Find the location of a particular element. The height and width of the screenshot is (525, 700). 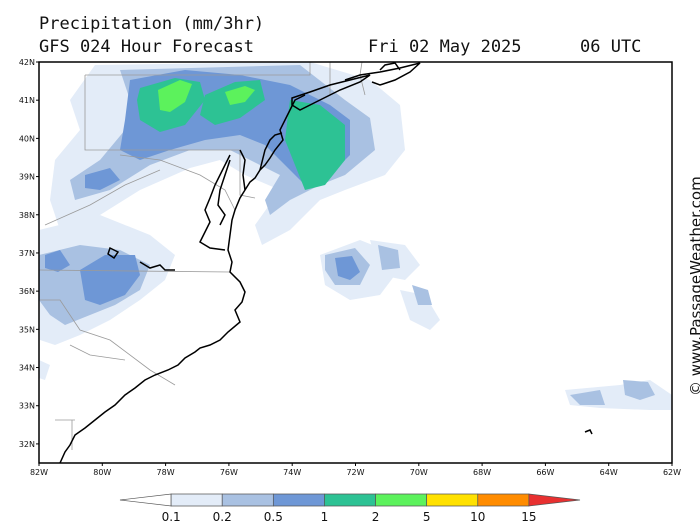

legend-threshold-label: 1 is located at coordinates (325, 517).